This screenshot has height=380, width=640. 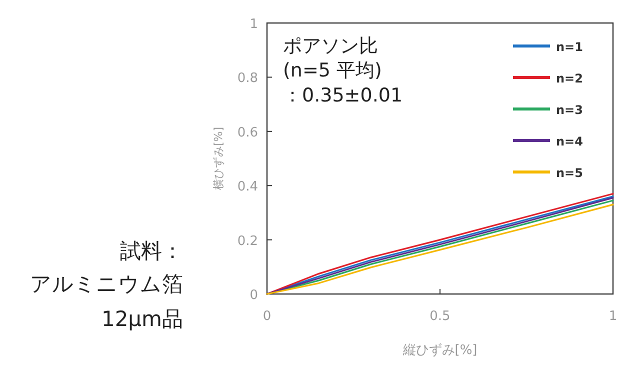 What do you see at coordinates (142, 319) in the screenshot?
I see `text: 12μm品` at bounding box center [142, 319].